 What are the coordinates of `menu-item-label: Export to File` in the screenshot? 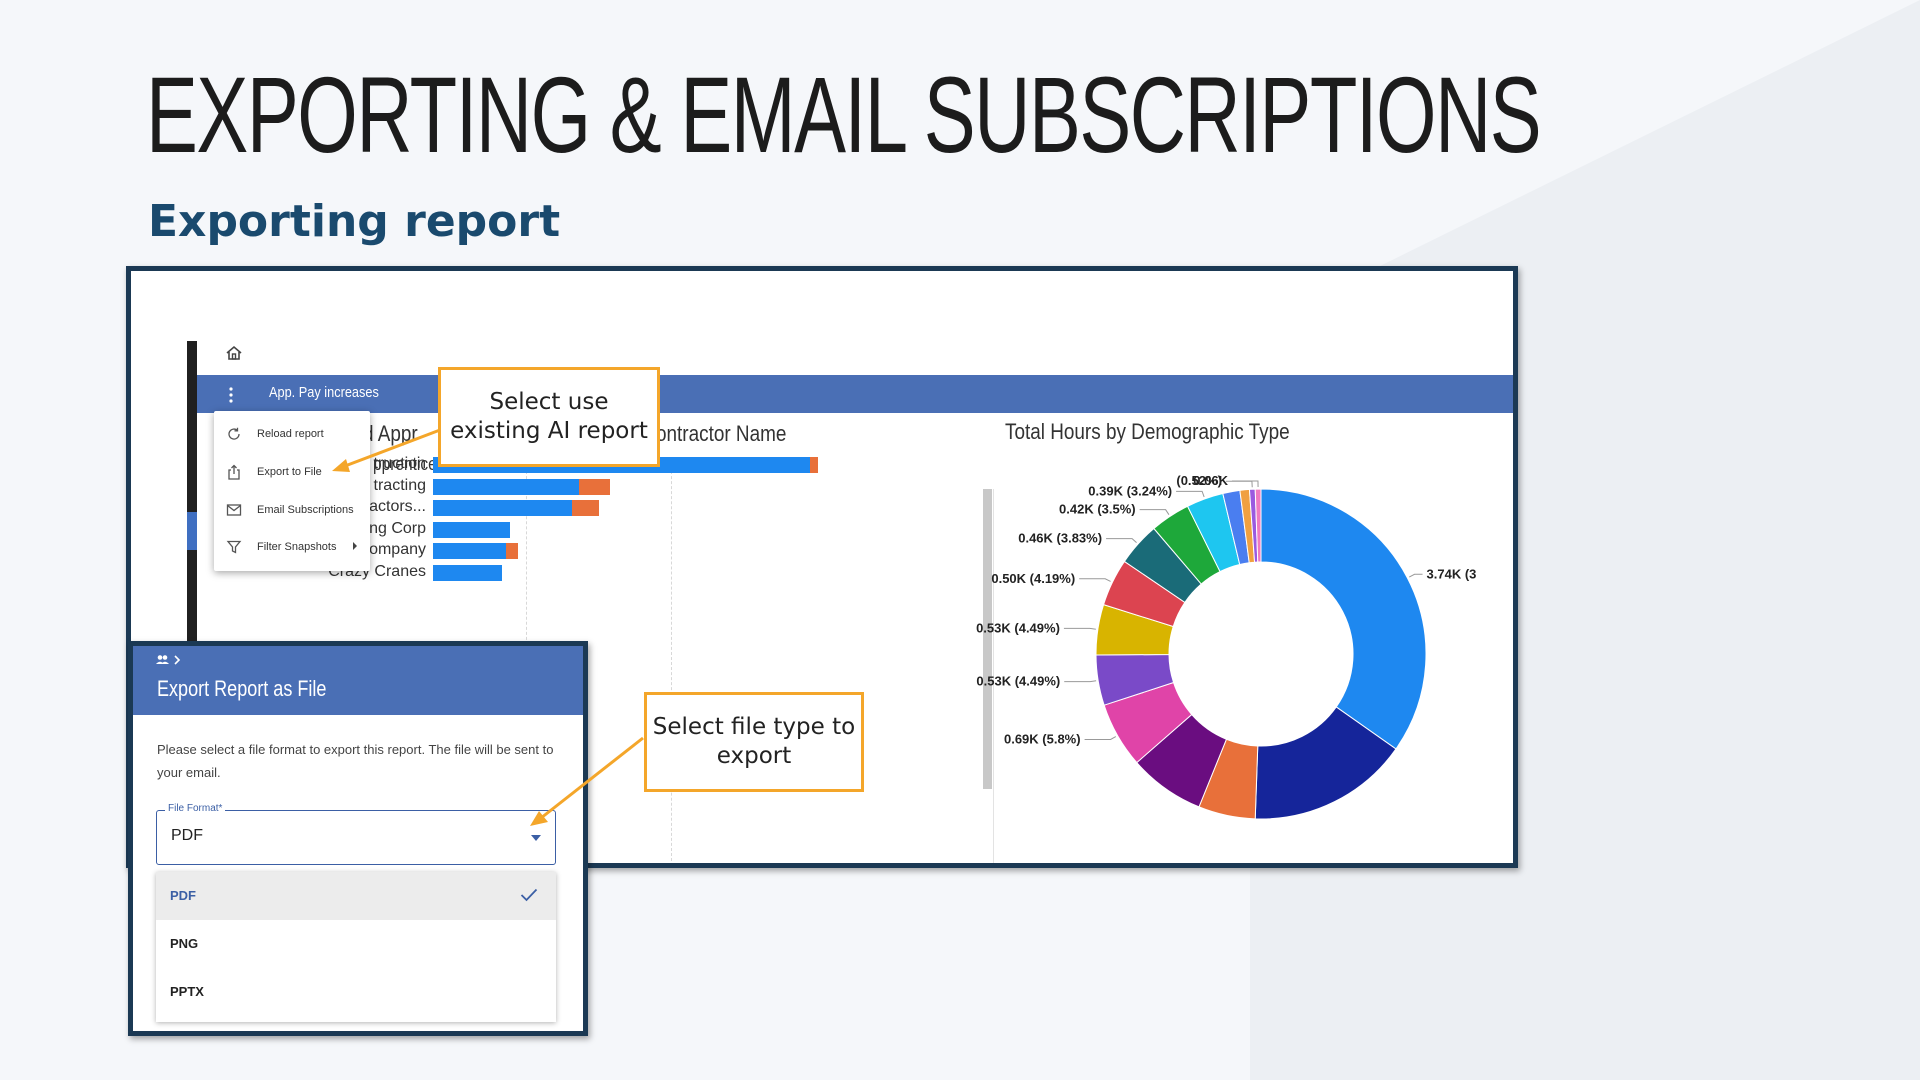 It's located at (289, 472).